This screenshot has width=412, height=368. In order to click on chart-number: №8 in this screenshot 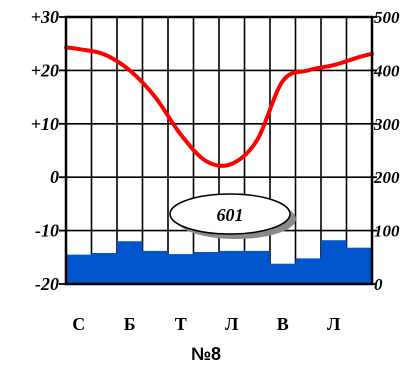, I will do `click(206, 354)`.